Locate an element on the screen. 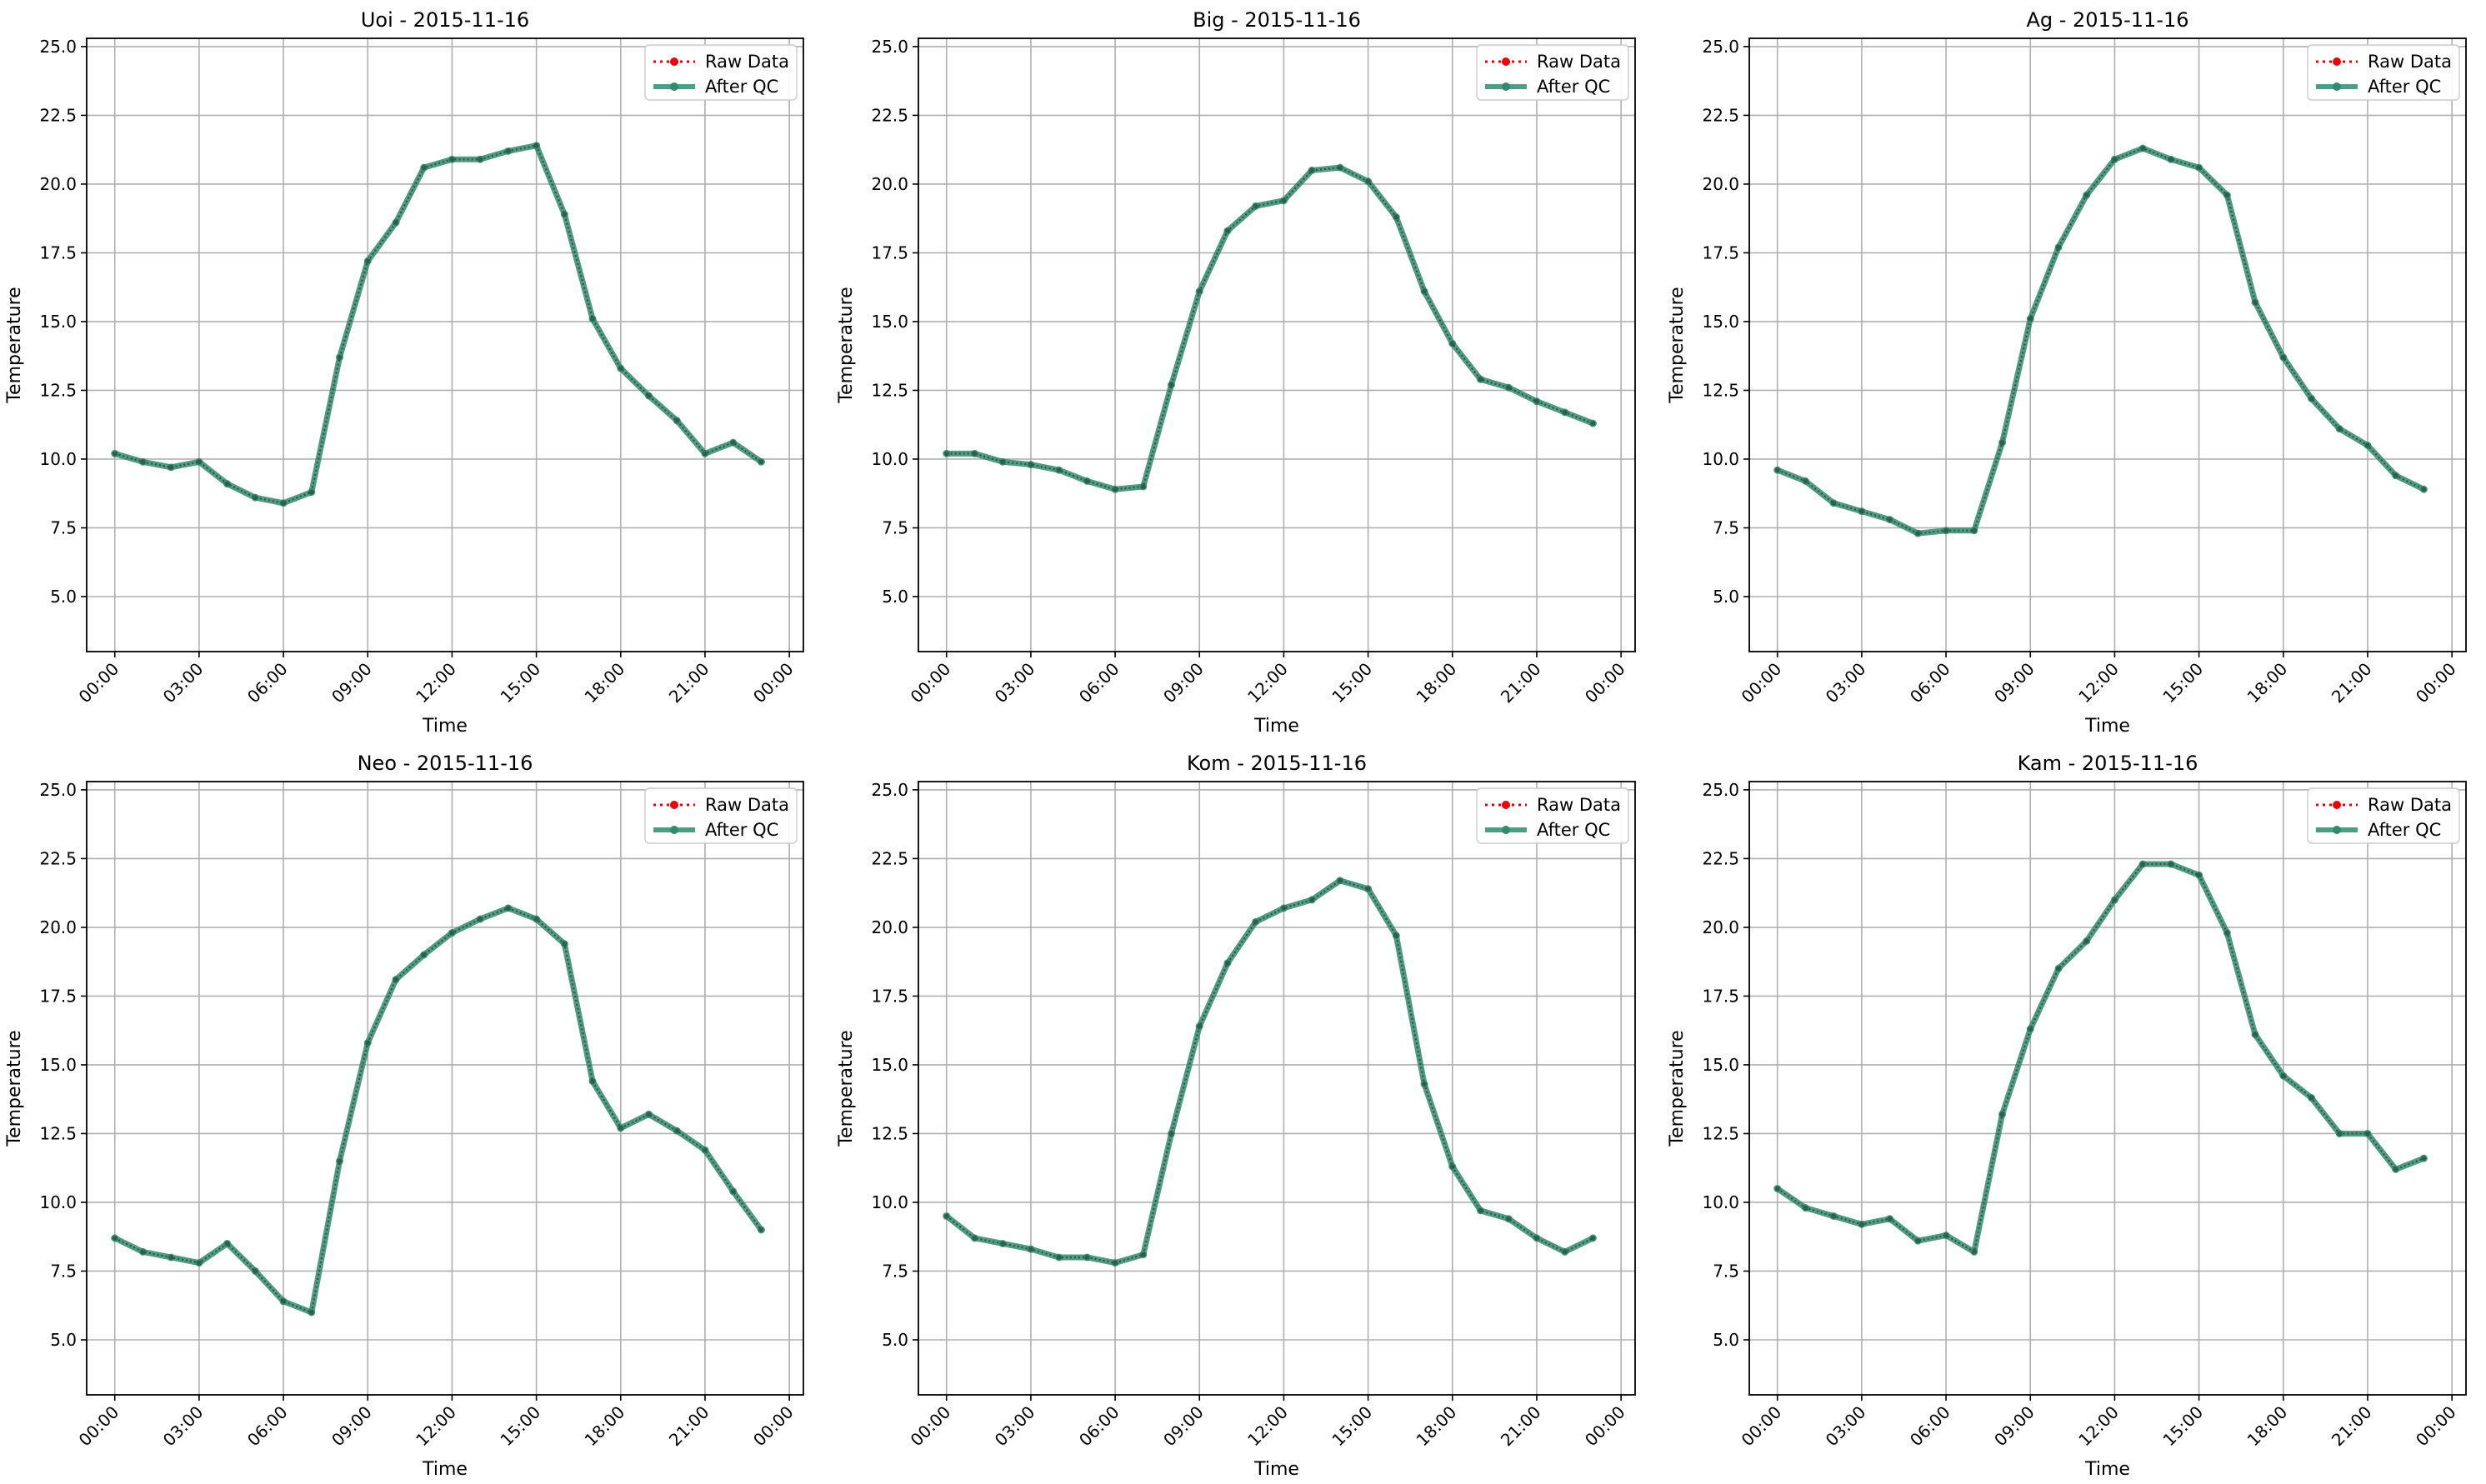 This screenshot has width=2486, height=1484. y-tick-label: 20.0 is located at coordinates (890, 184).